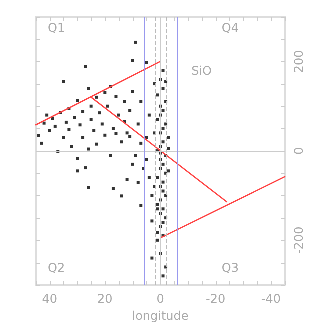 This screenshot has width=327, height=327. Describe the element at coordinates (299, 240) in the screenshot. I see `y-tick-label: -200` at that location.